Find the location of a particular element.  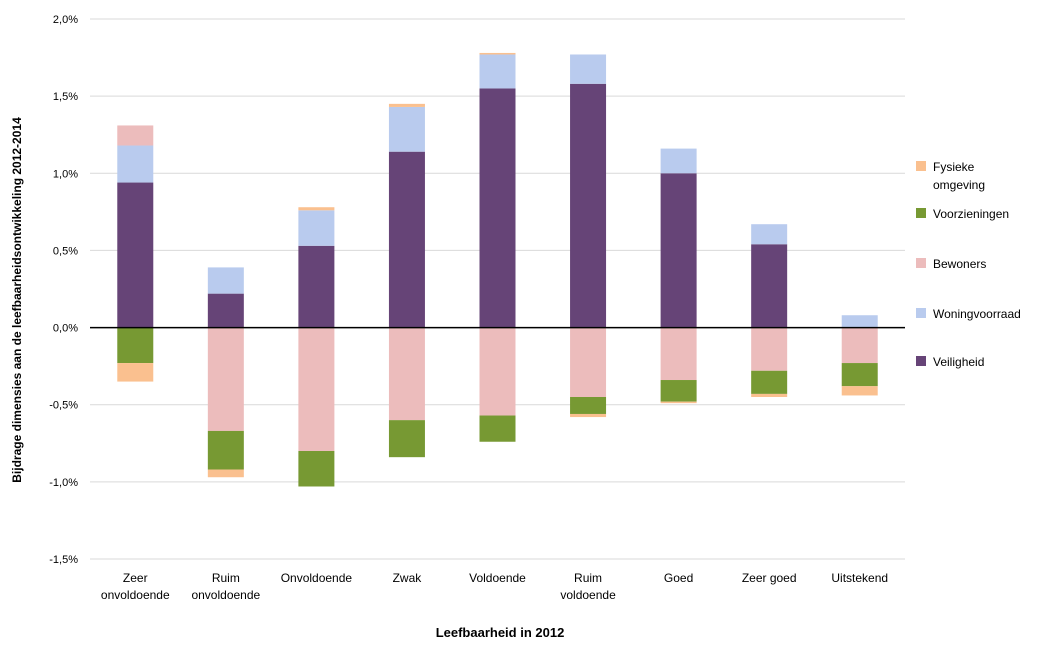

x-tick-label: Goed is located at coordinates (678, 578).